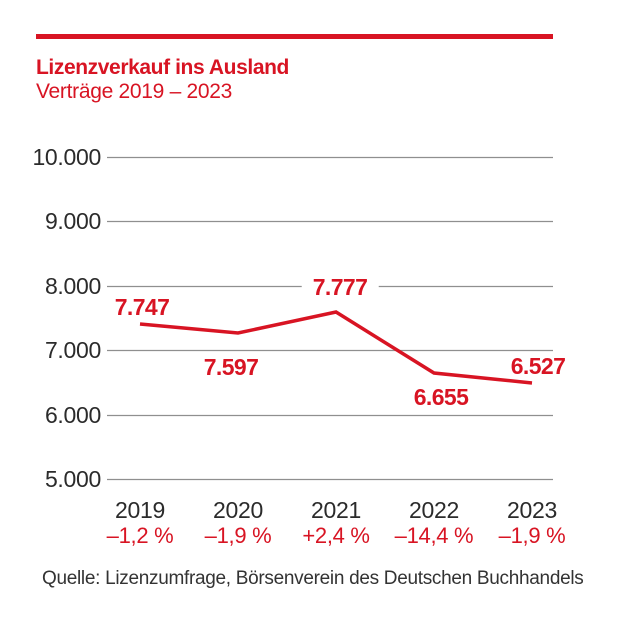 This screenshot has width=630, height=634. What do you see at coordinates (294, 36) in the screenshot?
I see `accent-bar` at bounding box center [294, 36].